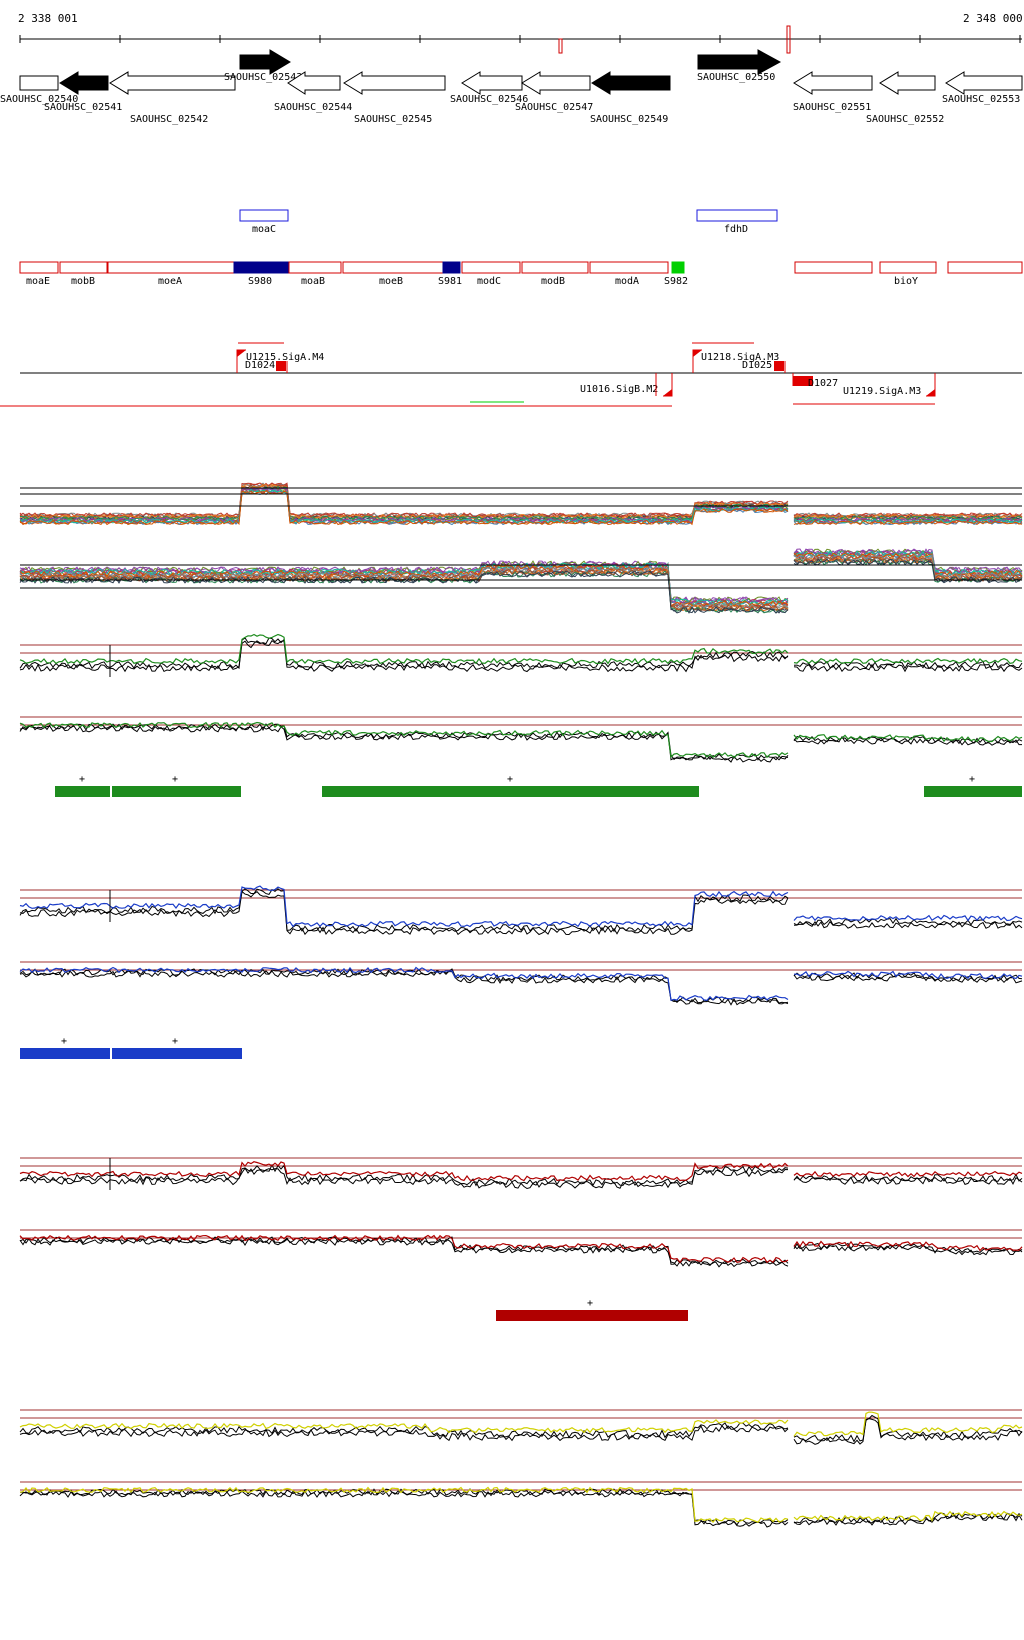 The height and width of the screenshot is (1640, 1024). I want to click on promoter-label: U1215.SigA.M4, so click(285, 357).